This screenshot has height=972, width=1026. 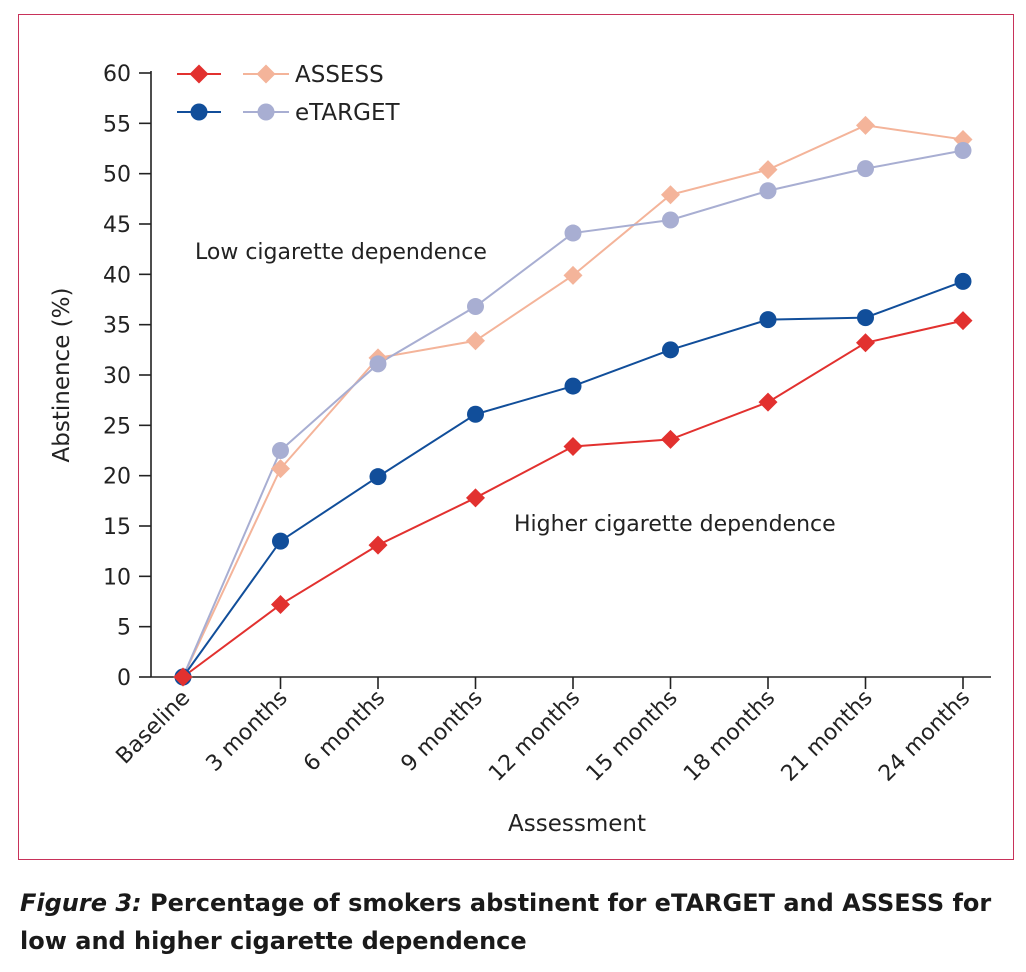 What do you see at coordinates (534, 736) in the screenshot?
I see `x-tick-label: 12 months` at bounding box center [534, 736].